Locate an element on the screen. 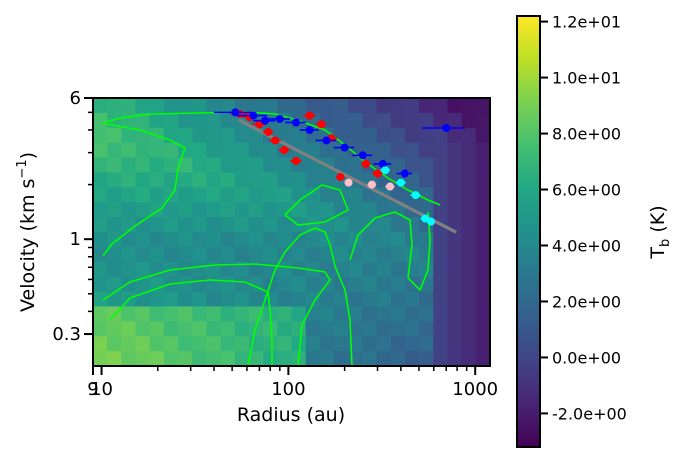 Image resolution: width=681 pixels, height=459 pixels. colorbar is located at coordinates (528, 231).